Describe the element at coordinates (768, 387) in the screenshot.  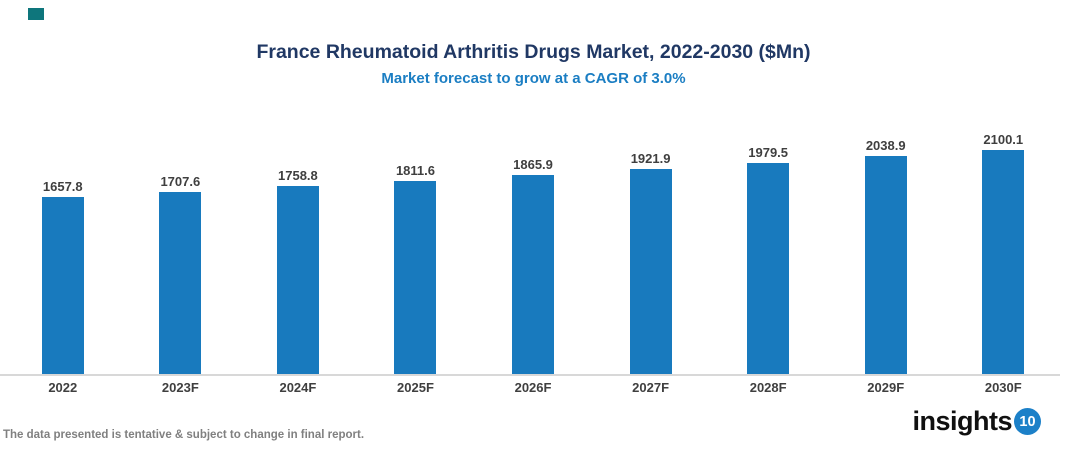
I see `x-tick-label: 2028F` at that location.